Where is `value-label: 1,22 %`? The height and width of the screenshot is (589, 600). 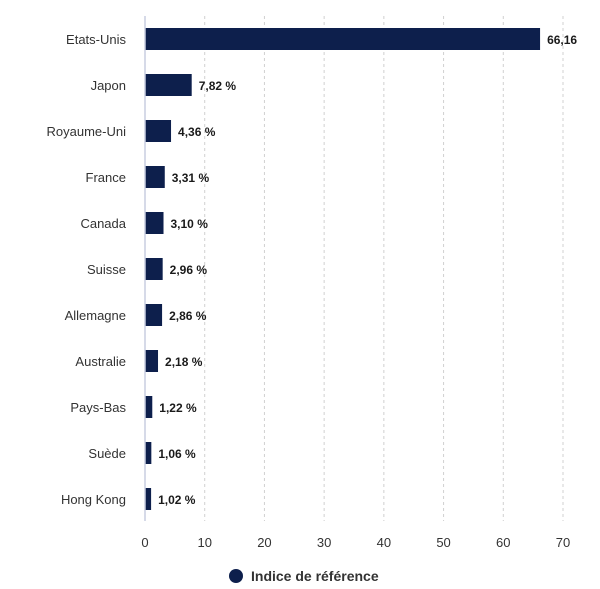 value-label: 1,22 % is located at coordinates (178, 408).